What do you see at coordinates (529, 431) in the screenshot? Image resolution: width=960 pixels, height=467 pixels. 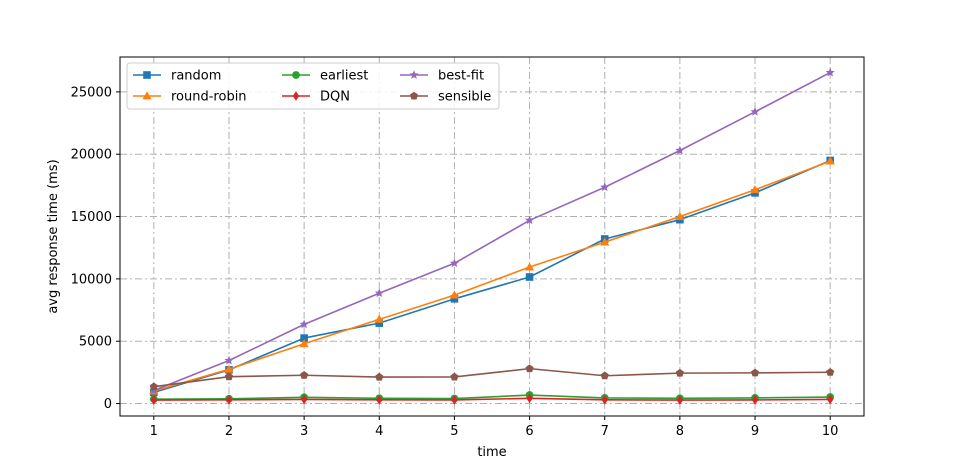 I see `x-tick-label: 6` at bounding box center [529, 431].